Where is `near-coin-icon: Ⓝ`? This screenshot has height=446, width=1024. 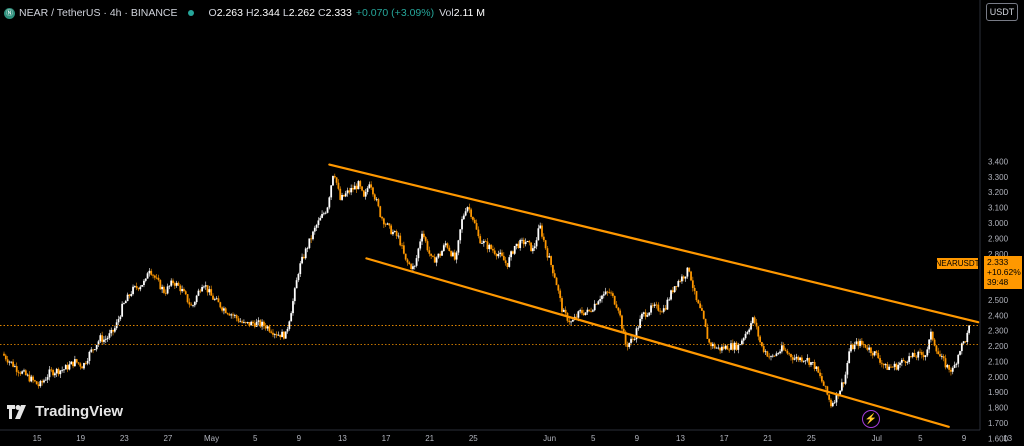
near-coin-icon: Ⓝ is located at coordinates (9, 13).